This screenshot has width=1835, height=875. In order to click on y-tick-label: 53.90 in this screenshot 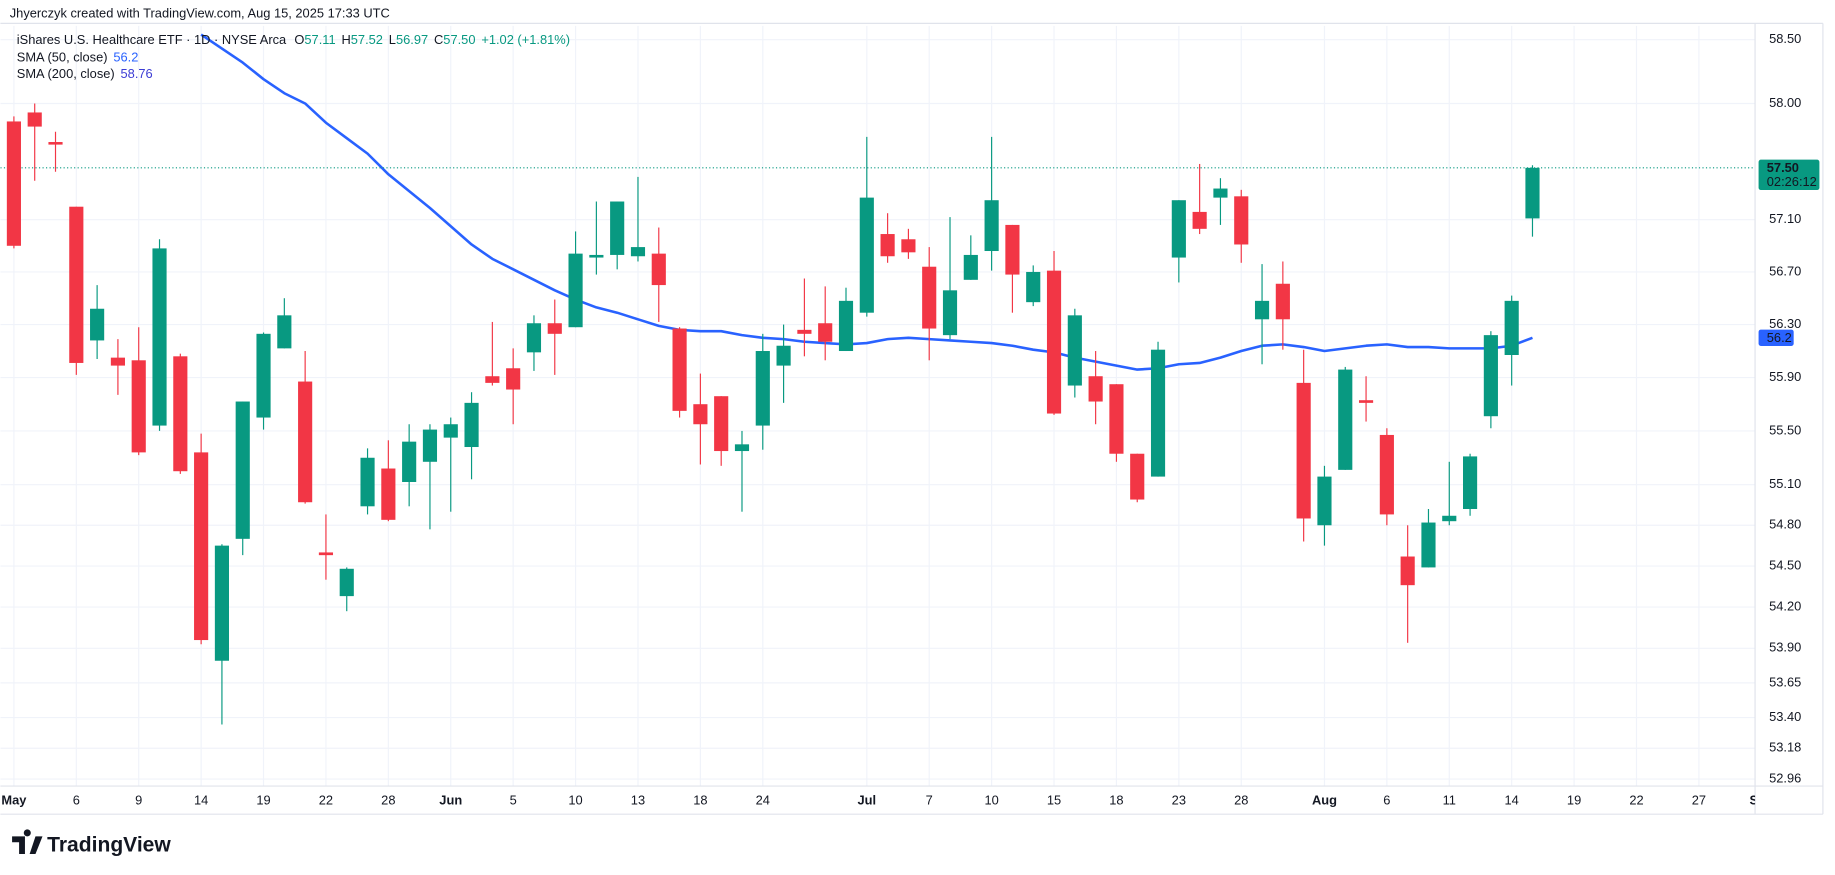, I will do `click(1785, 647)`.